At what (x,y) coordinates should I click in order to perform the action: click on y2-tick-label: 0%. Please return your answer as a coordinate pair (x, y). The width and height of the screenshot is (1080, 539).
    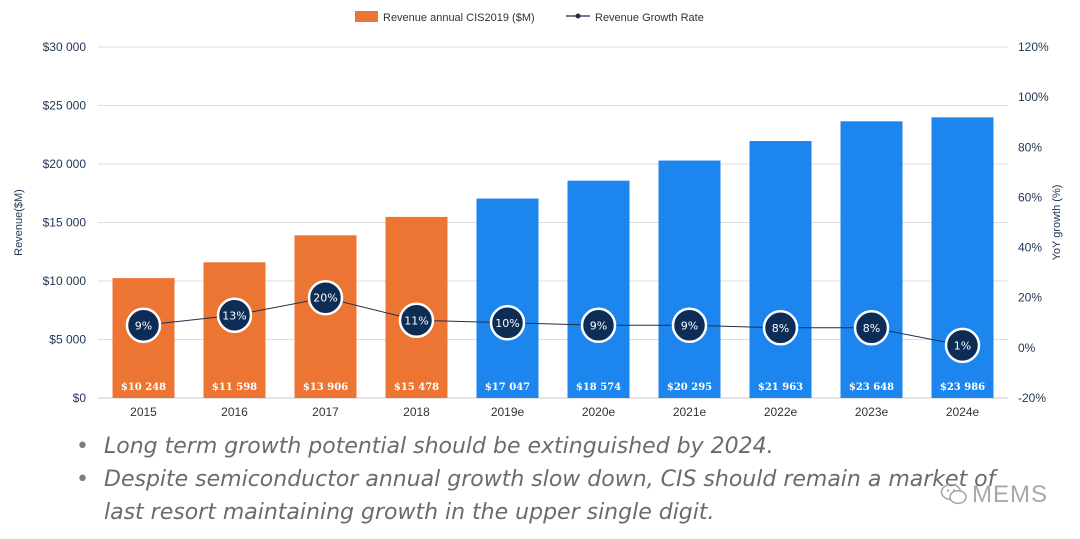
    Looking at the image, I should click on (1027, 348).